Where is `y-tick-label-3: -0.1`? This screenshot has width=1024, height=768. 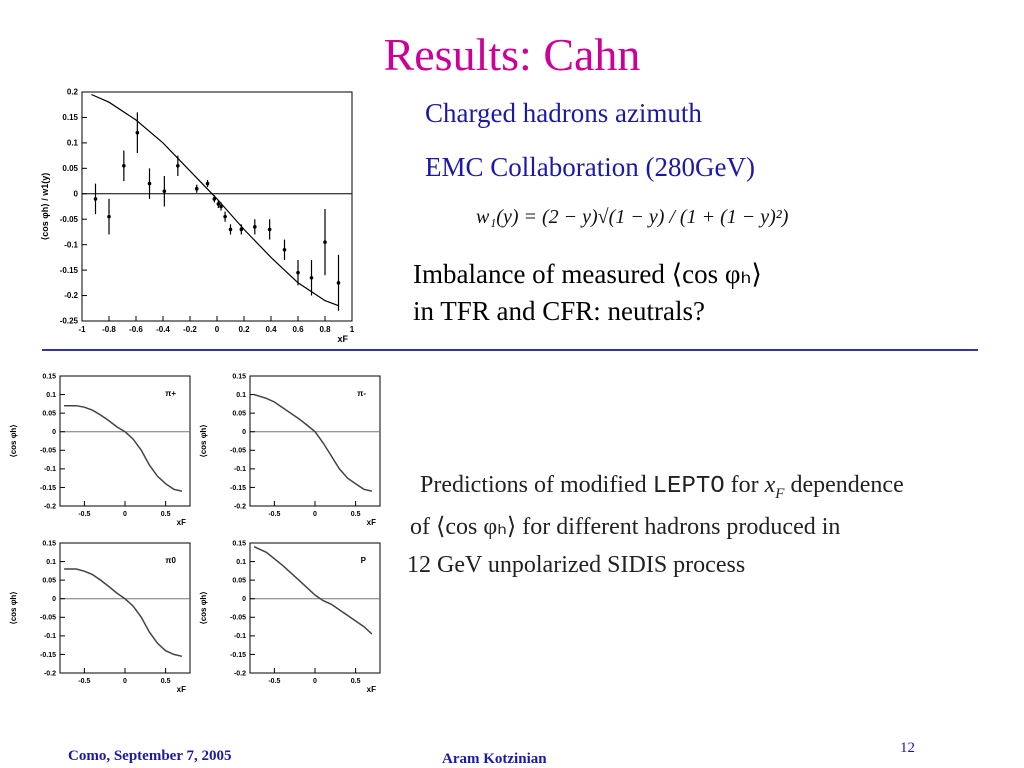
y-tick-label-3: -0.1 is located at coordinates (71, 244).